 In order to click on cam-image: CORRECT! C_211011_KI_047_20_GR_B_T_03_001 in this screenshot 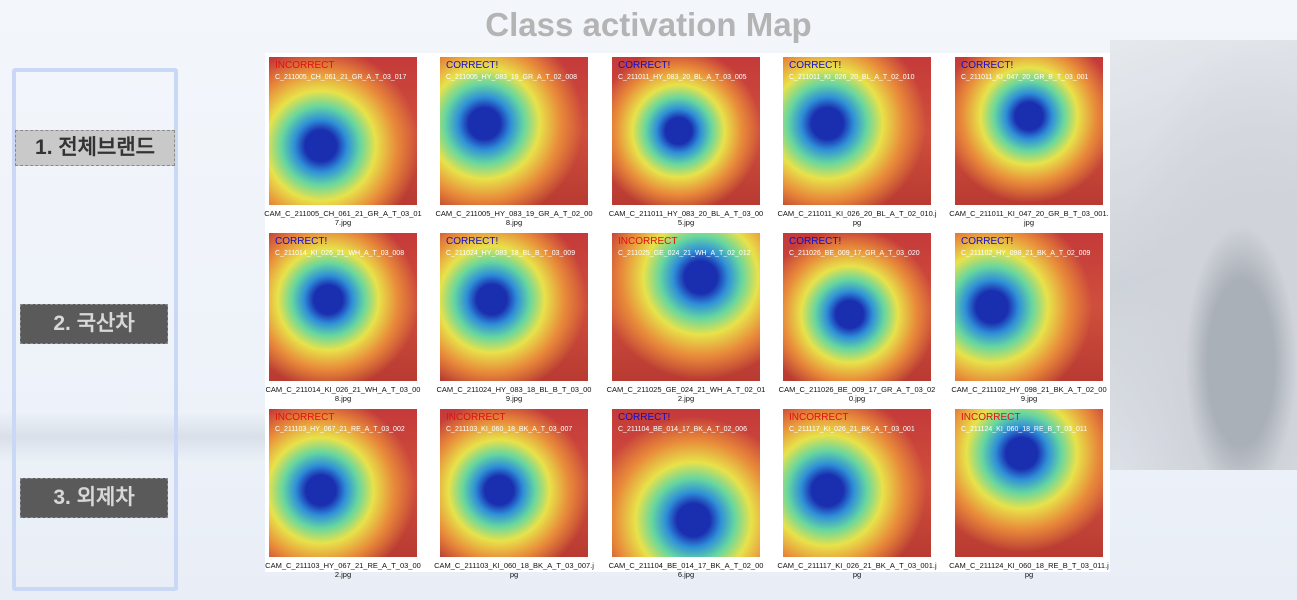, I will do `click(1029, 131)`.